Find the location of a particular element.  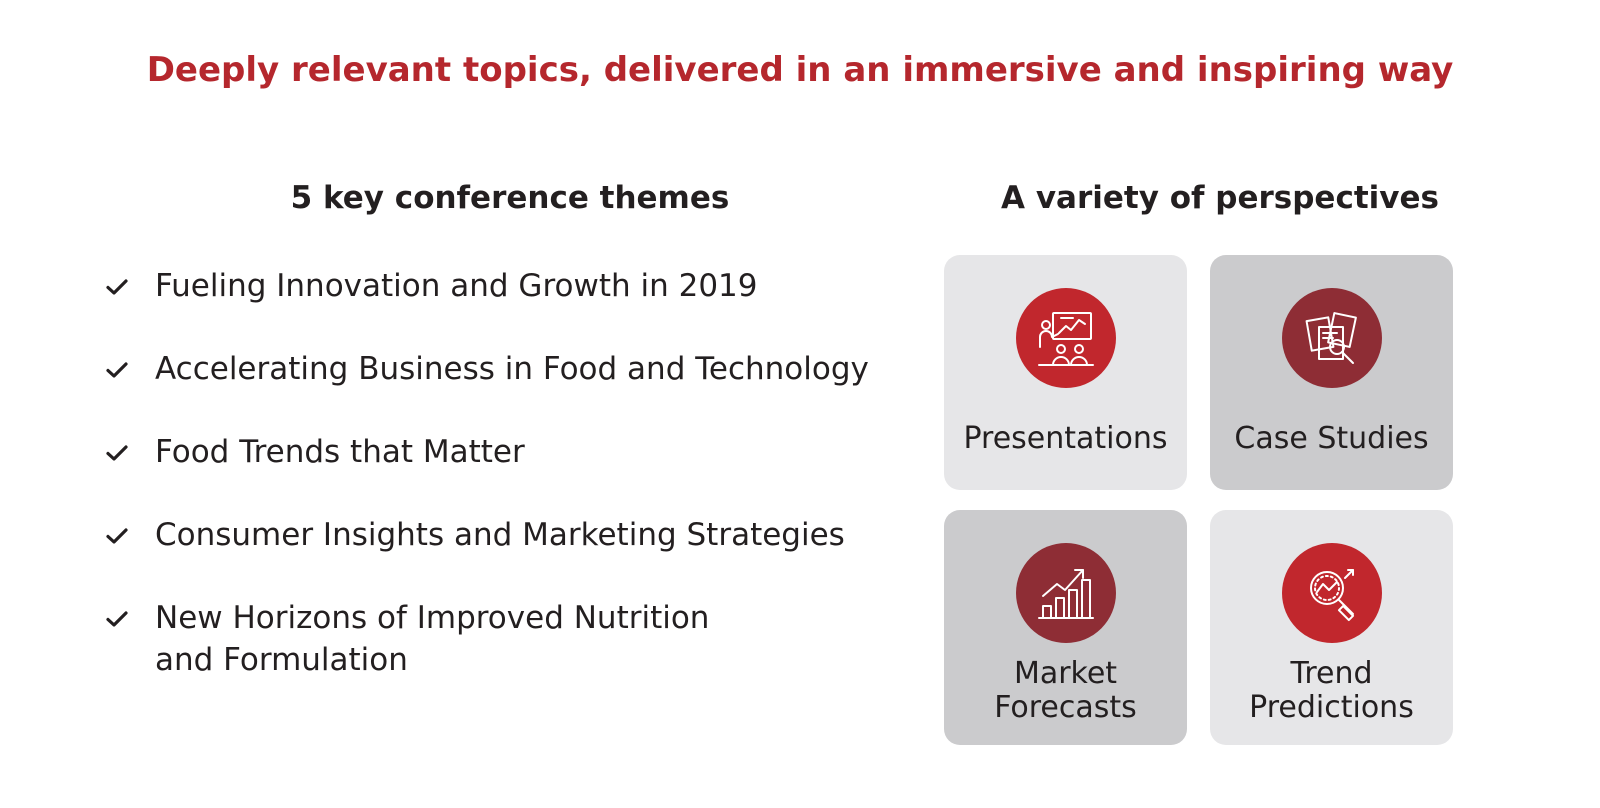

tile-label: Presentations is located at coordinates (1065, 438).